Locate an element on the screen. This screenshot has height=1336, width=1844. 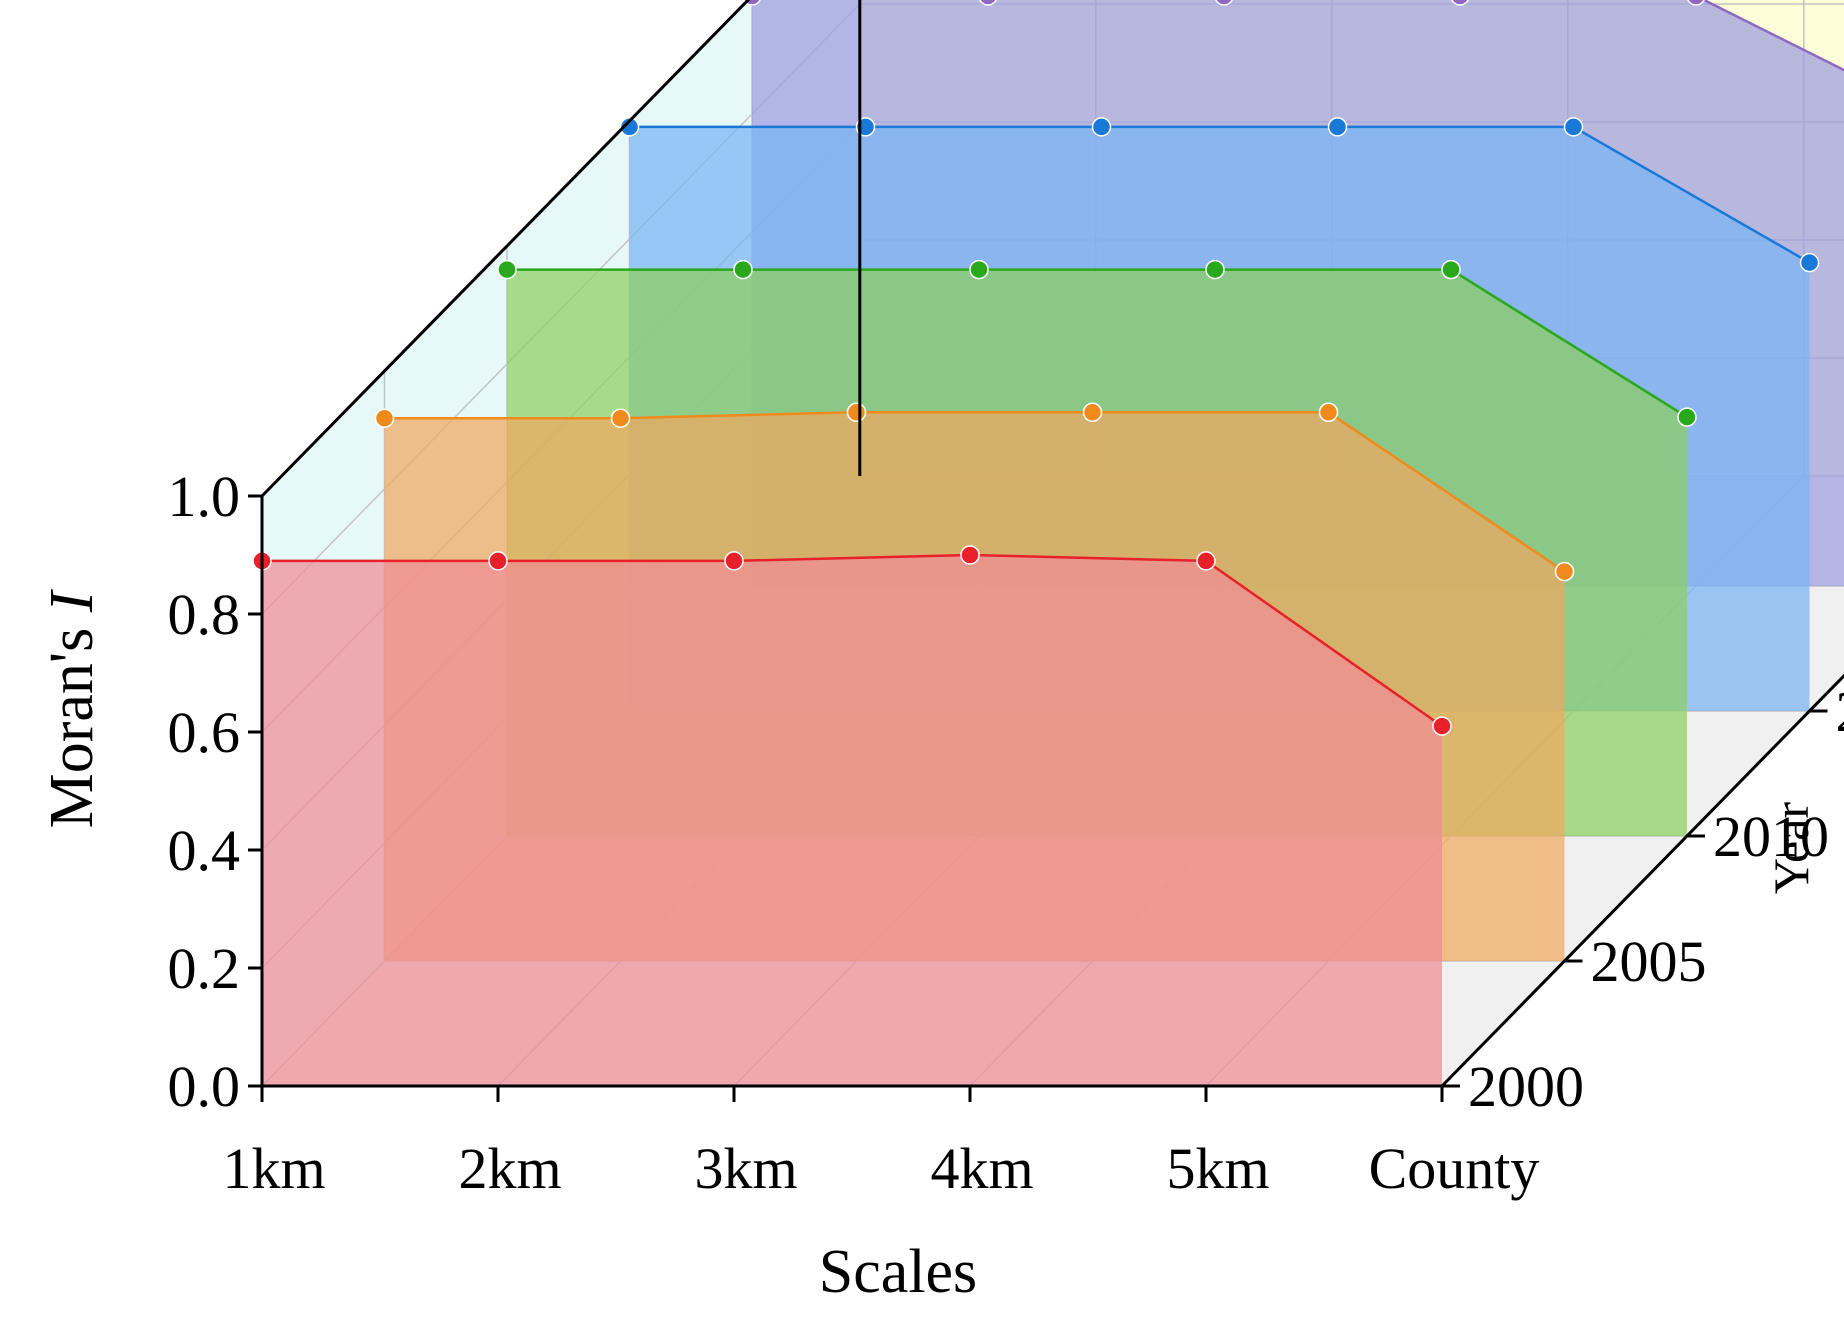
data-point-2005-County is located at coordinates (1564, 571).